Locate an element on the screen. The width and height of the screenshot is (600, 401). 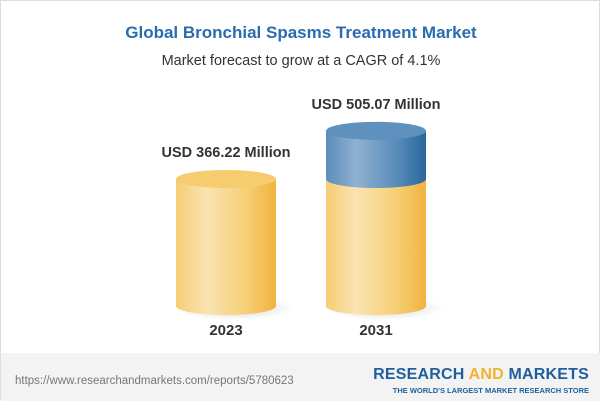
category-label: 2031 is located at coordinates (375, 330).